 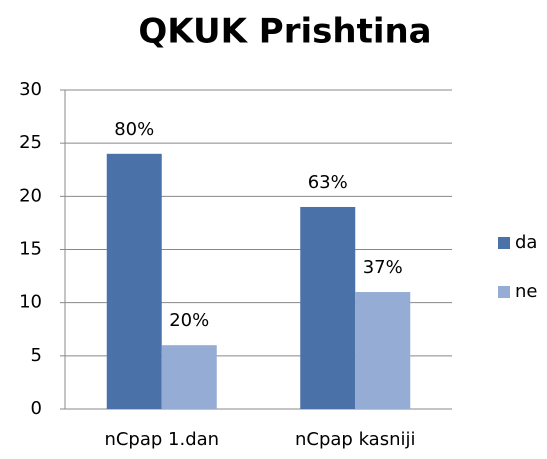 I want to click on y-tick-label: 15, so click(x=30, y=249).